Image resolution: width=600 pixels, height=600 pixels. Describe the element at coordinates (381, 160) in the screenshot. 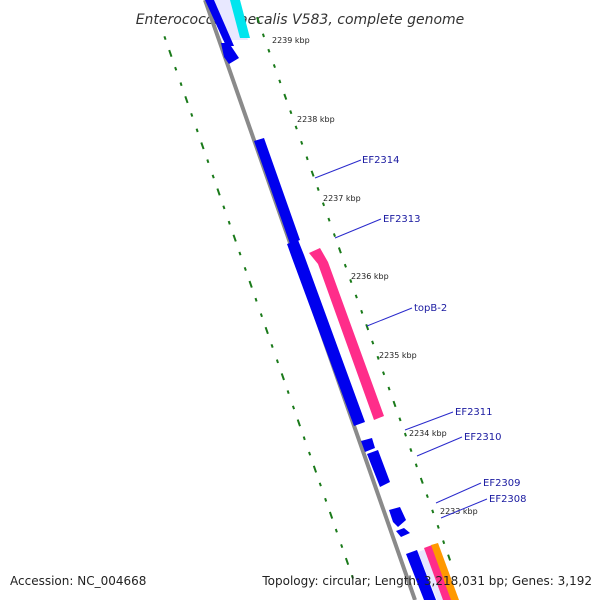

I see `gene-label-ef2314: EF2314` at that location.